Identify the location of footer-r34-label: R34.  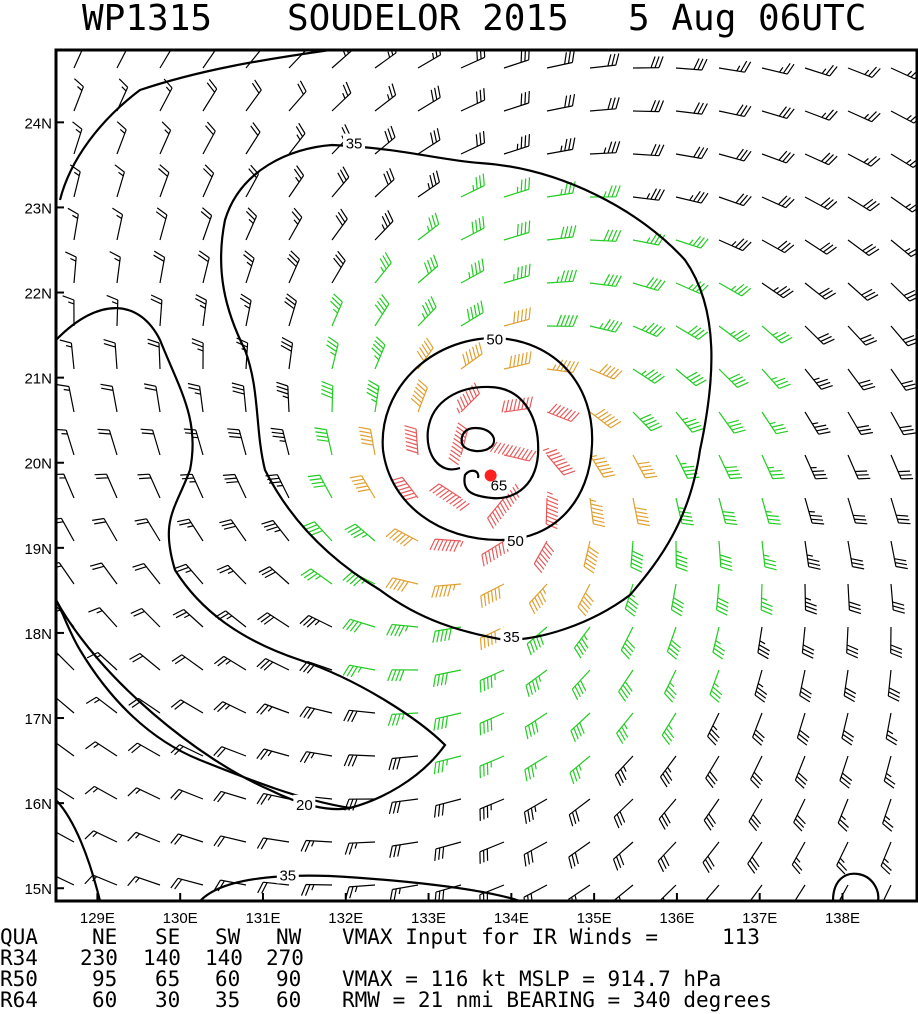
(19, 958).